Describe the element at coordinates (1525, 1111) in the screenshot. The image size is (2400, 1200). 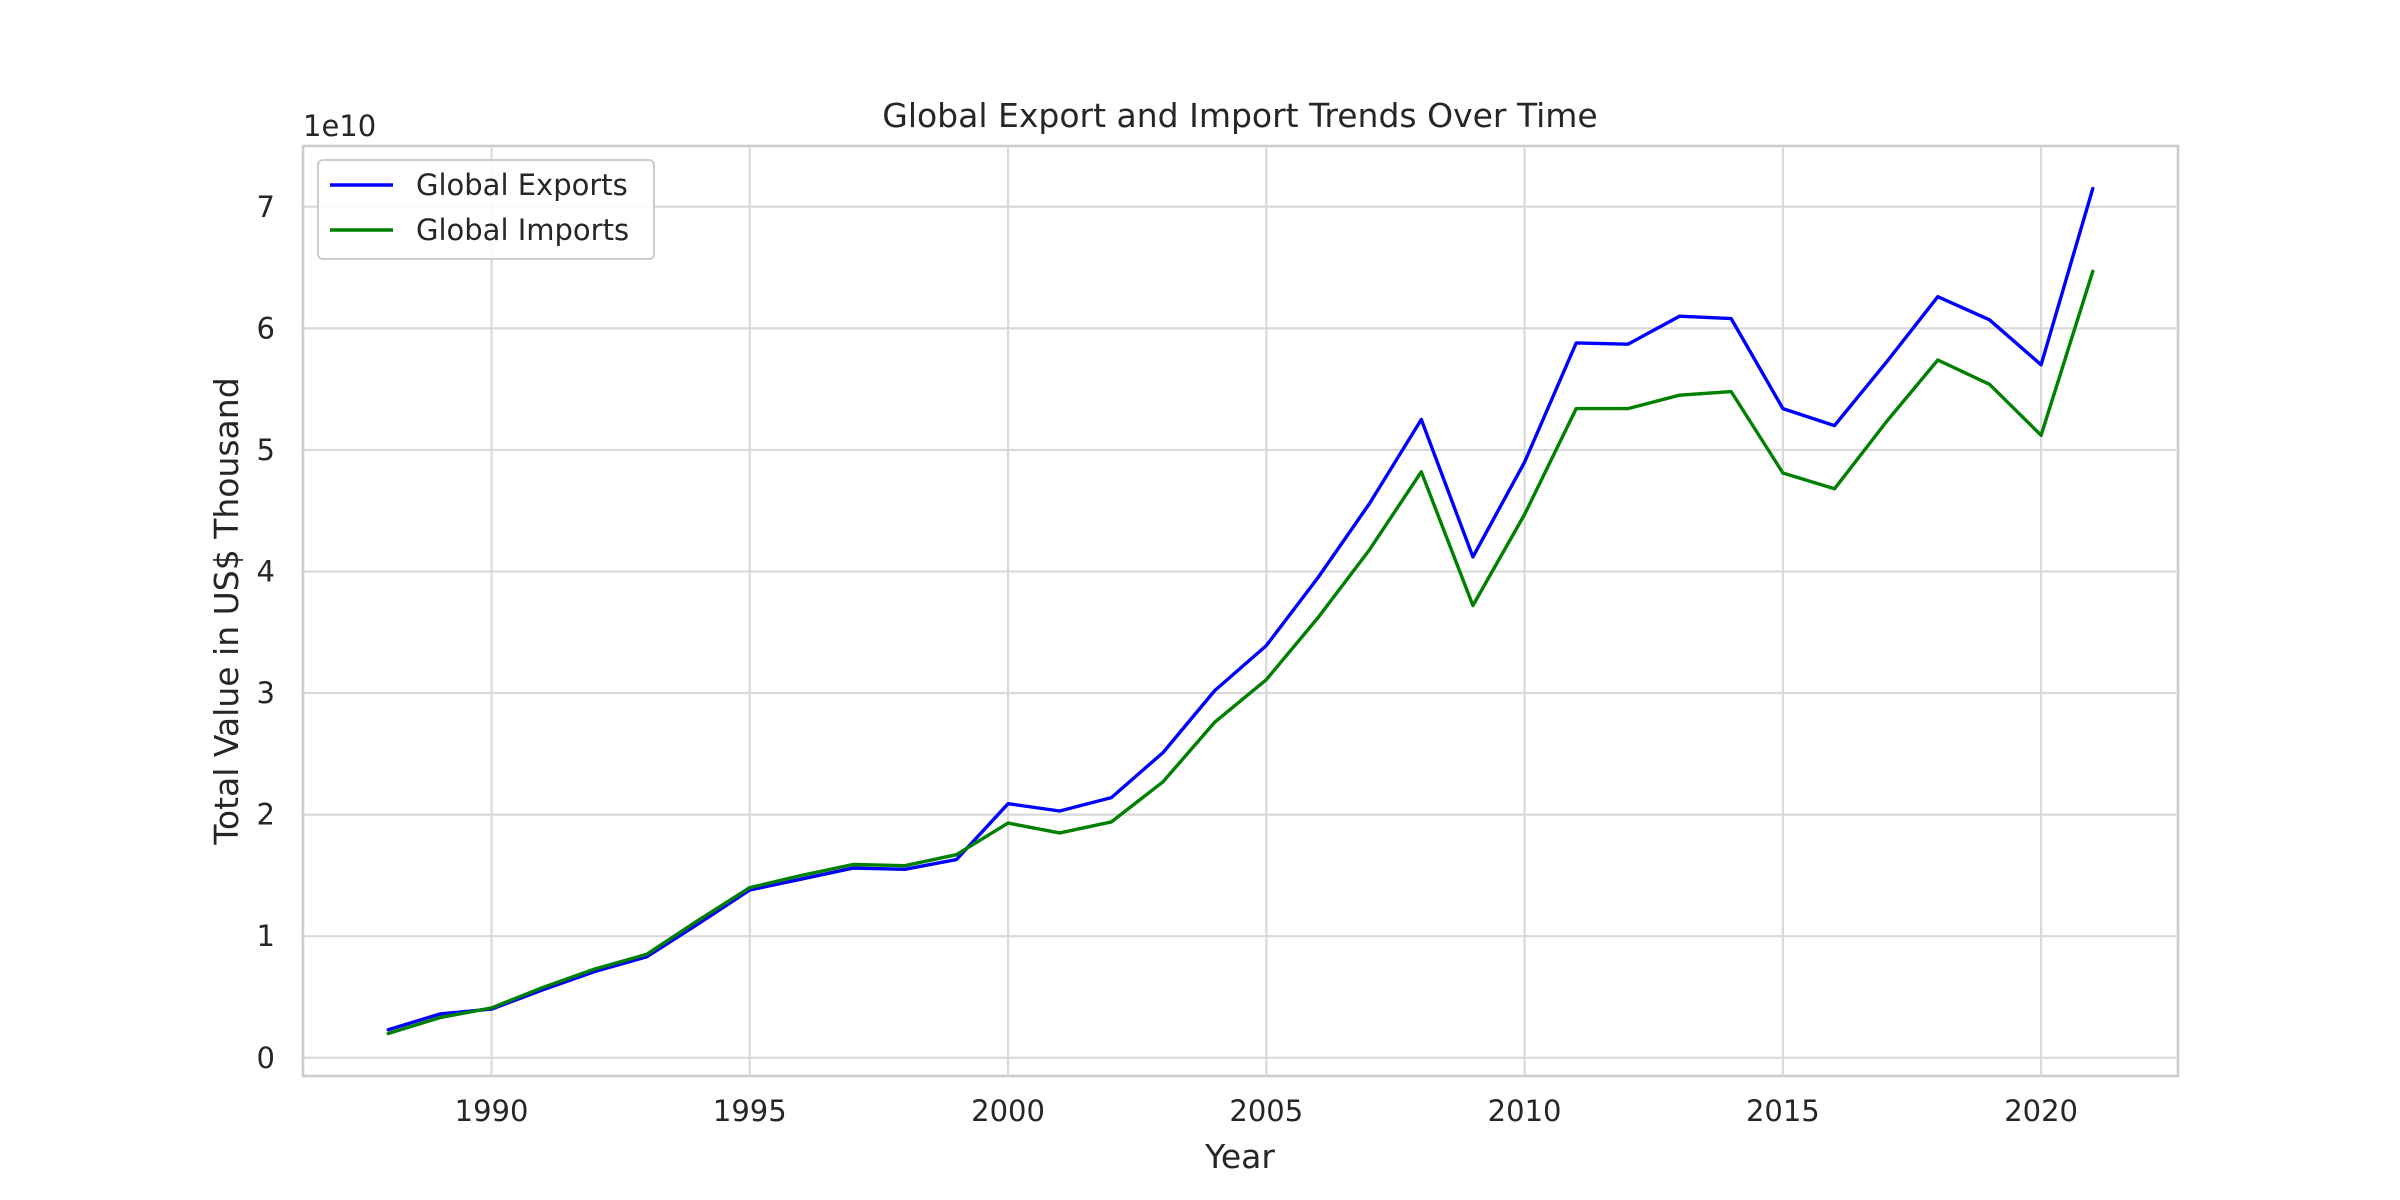
I see `x-tick-label: 2010` at that location.